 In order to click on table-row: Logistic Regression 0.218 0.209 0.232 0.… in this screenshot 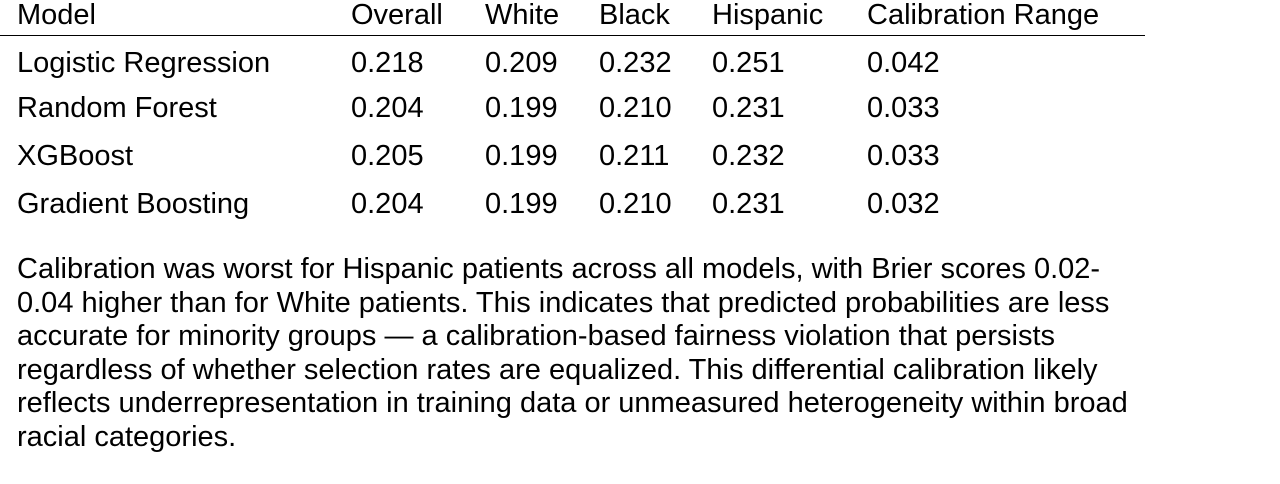, I will do `click(572, 60)`.